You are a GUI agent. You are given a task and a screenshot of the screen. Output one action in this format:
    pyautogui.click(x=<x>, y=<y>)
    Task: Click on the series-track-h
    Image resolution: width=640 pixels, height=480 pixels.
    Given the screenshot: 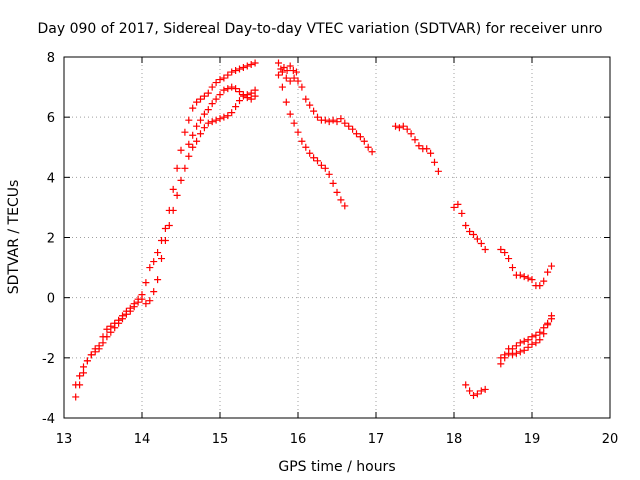 What is the action you would take?
    pyautogui.click(x=469, y=227)
    